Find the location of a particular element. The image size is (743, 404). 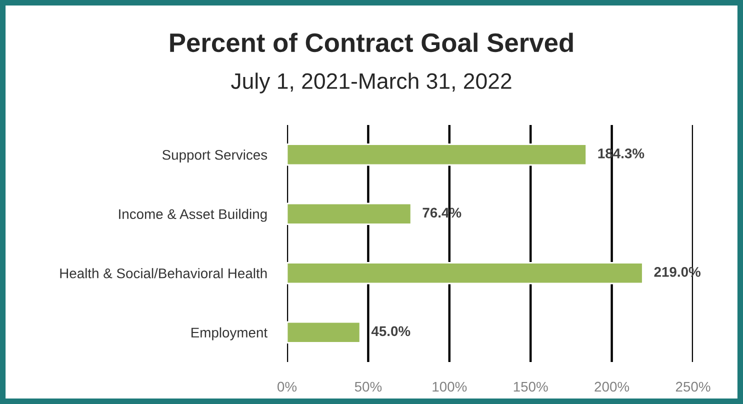

y-tick-label: Income & Asset Building is located at coordinates (193, 215).